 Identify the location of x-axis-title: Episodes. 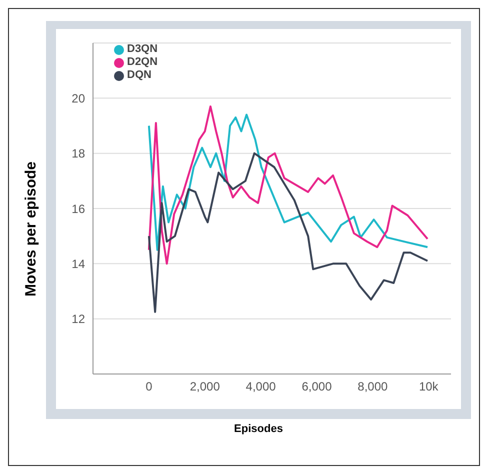
(258, 429).